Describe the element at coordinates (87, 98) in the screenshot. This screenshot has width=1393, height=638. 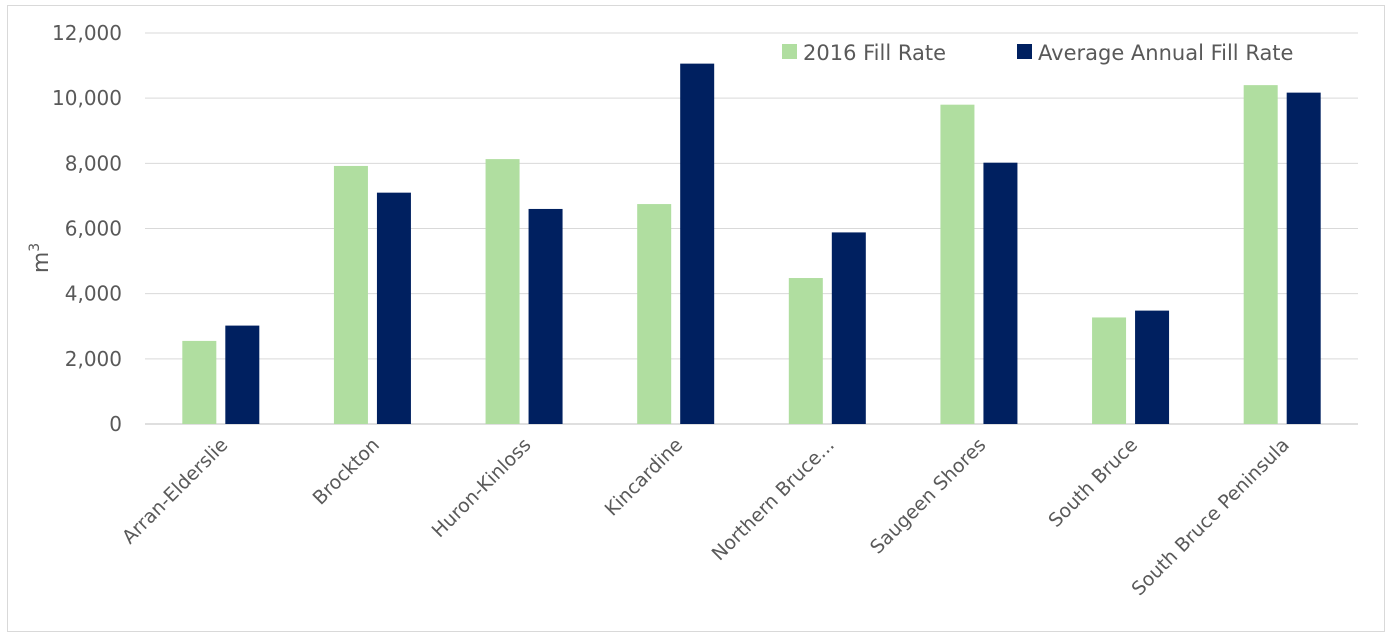
I see `y-tick-label: 10,000` at that location.